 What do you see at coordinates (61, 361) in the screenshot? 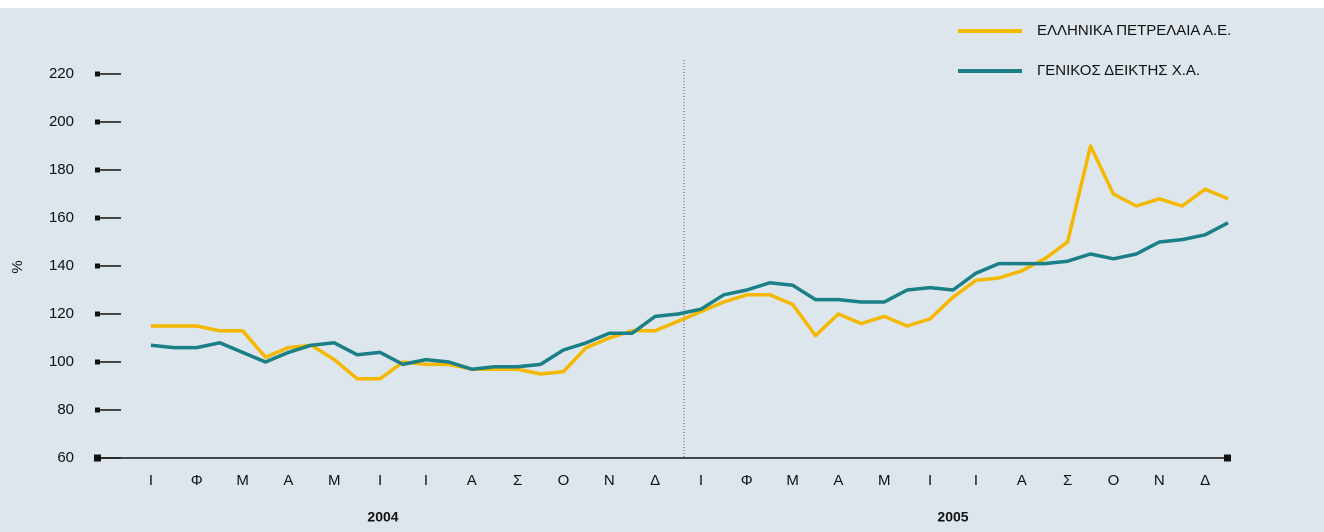
I see `y-tick-label: 100` at bounding box center [61, 361].